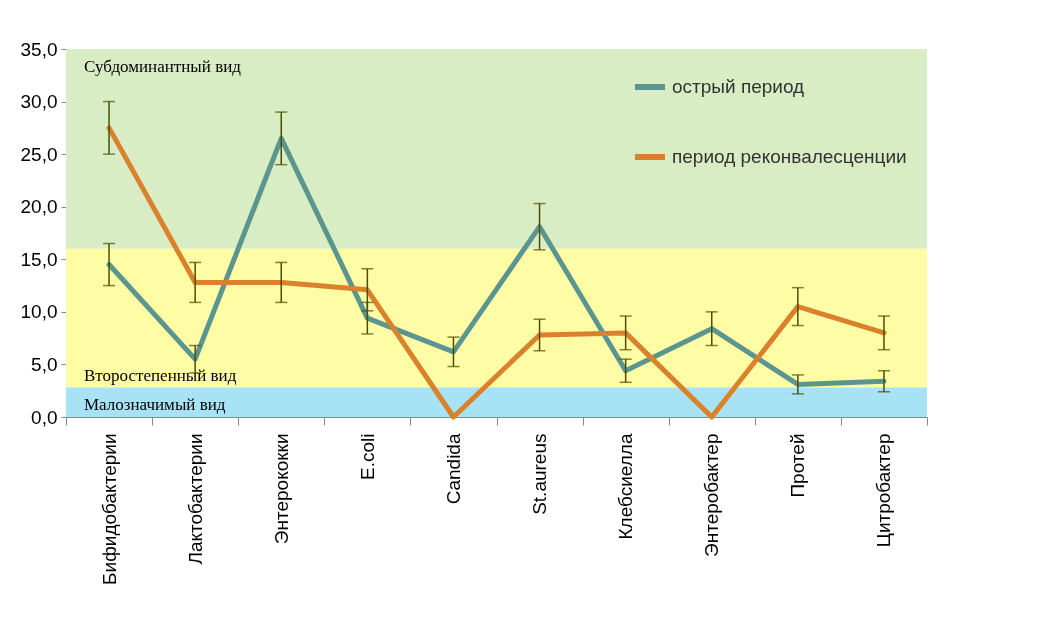  I want to click on x-tick-label: Candida, so click(453, 469).